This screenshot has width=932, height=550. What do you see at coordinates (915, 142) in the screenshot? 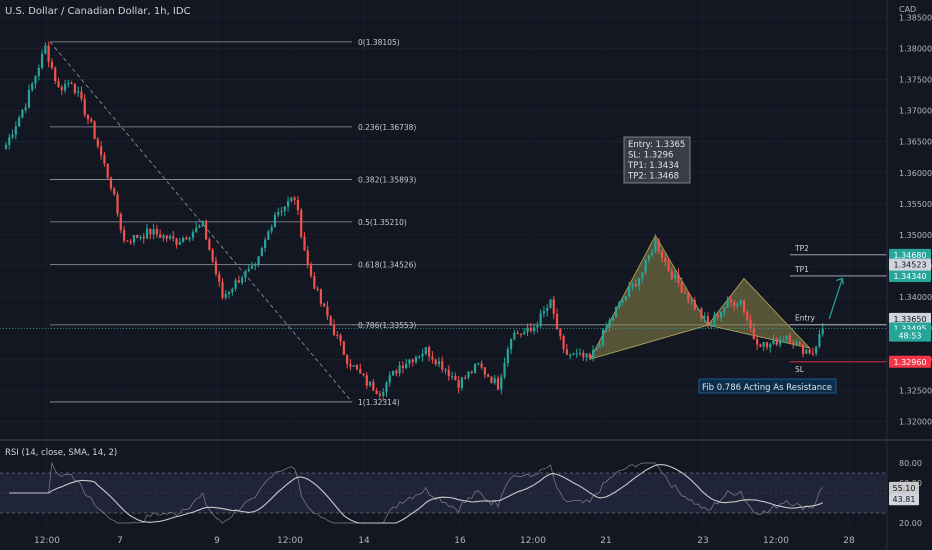
I see `price-tick-label: 1.36500` at bounding box center [915, 142].